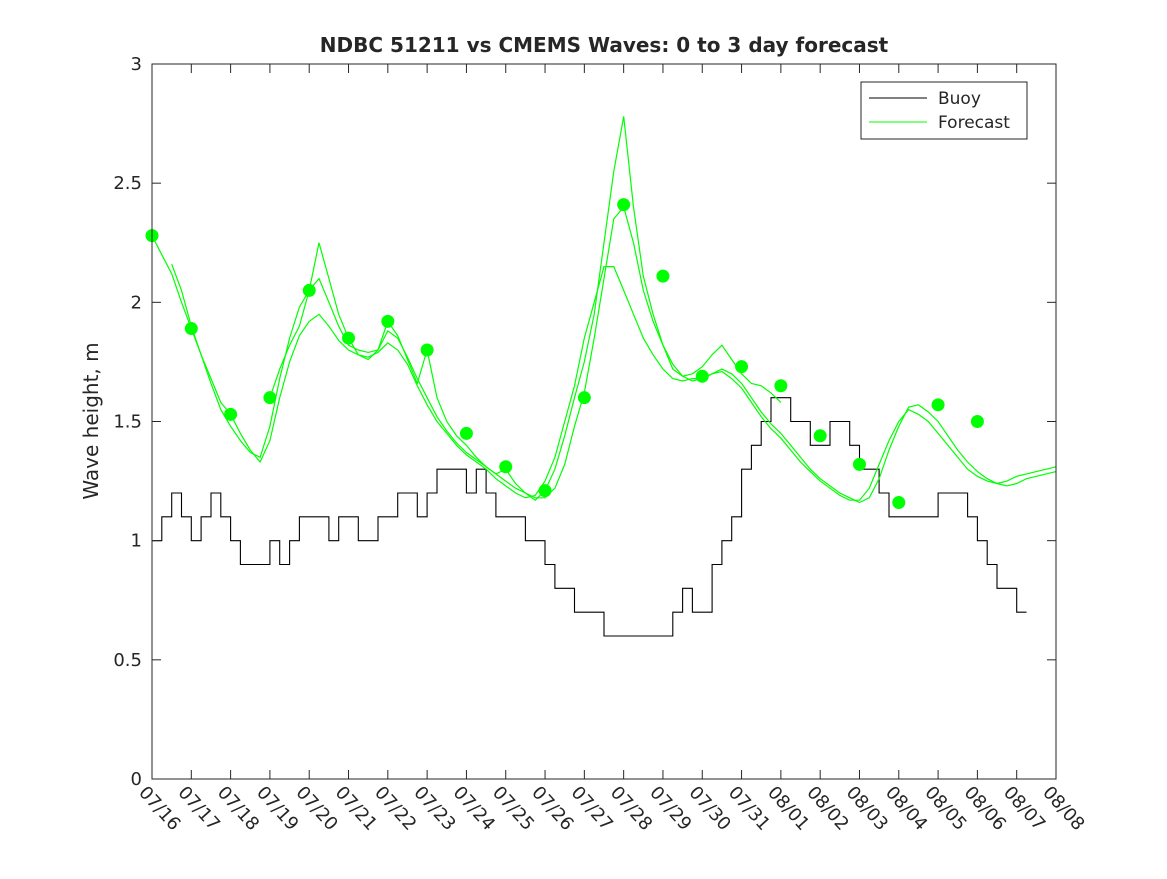 This screenshot has width=1167, height=879. Describe the element at coordinates (959, 99) in the screenshot. I see `legend-buoy-label: Buoy` at that location.